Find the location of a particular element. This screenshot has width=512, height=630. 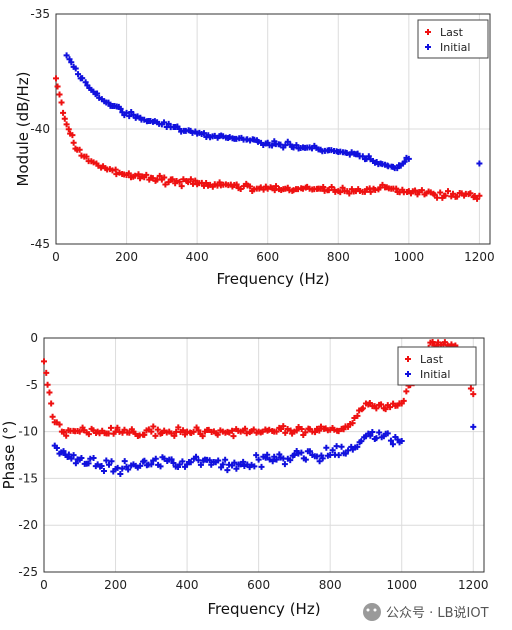

phase-legend: Last Initial is located at coordinates (437, 366).